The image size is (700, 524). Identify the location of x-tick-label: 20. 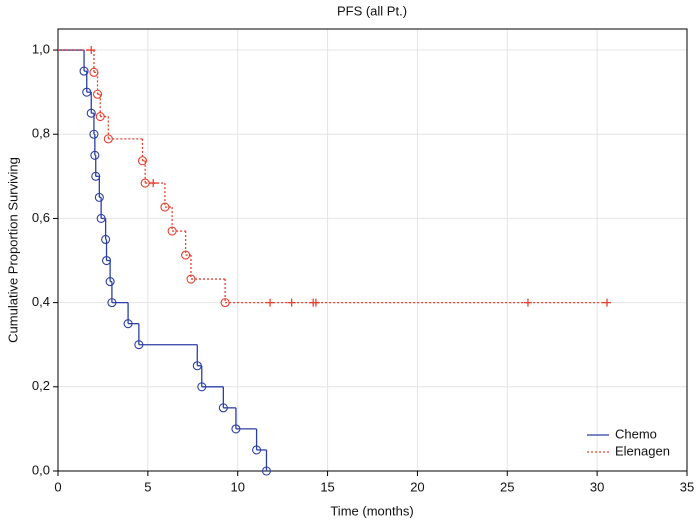
(417, 486).